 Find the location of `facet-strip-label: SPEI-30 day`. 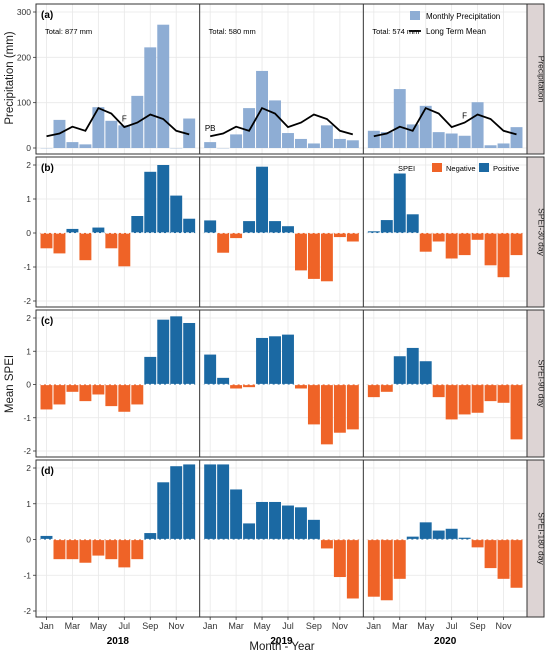

facet-strip-label: SPEI-30 day is located at coordinates (542, 232).